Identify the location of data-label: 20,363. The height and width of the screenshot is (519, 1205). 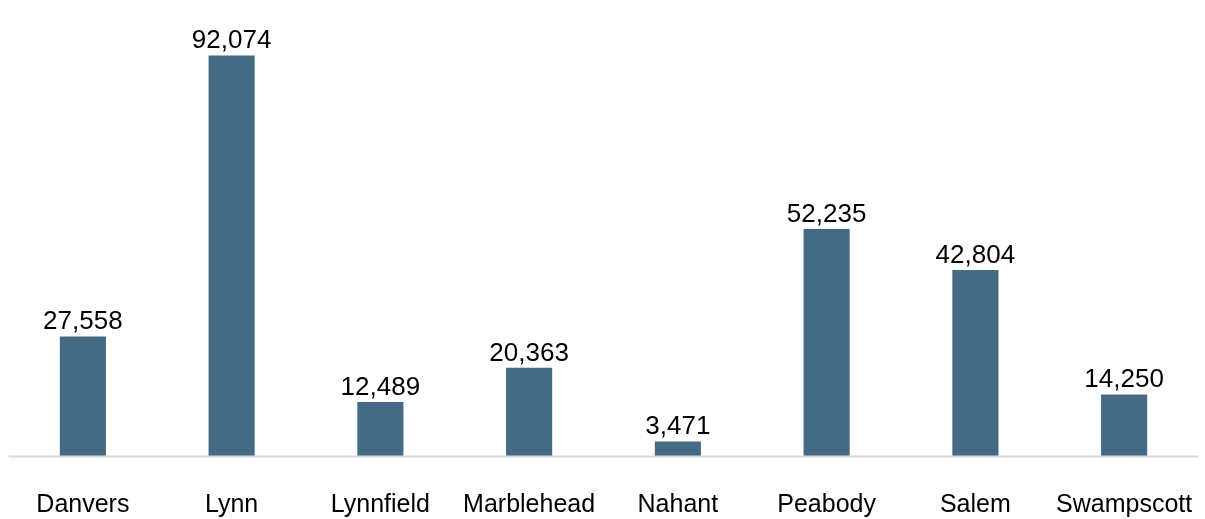
(529, 351).